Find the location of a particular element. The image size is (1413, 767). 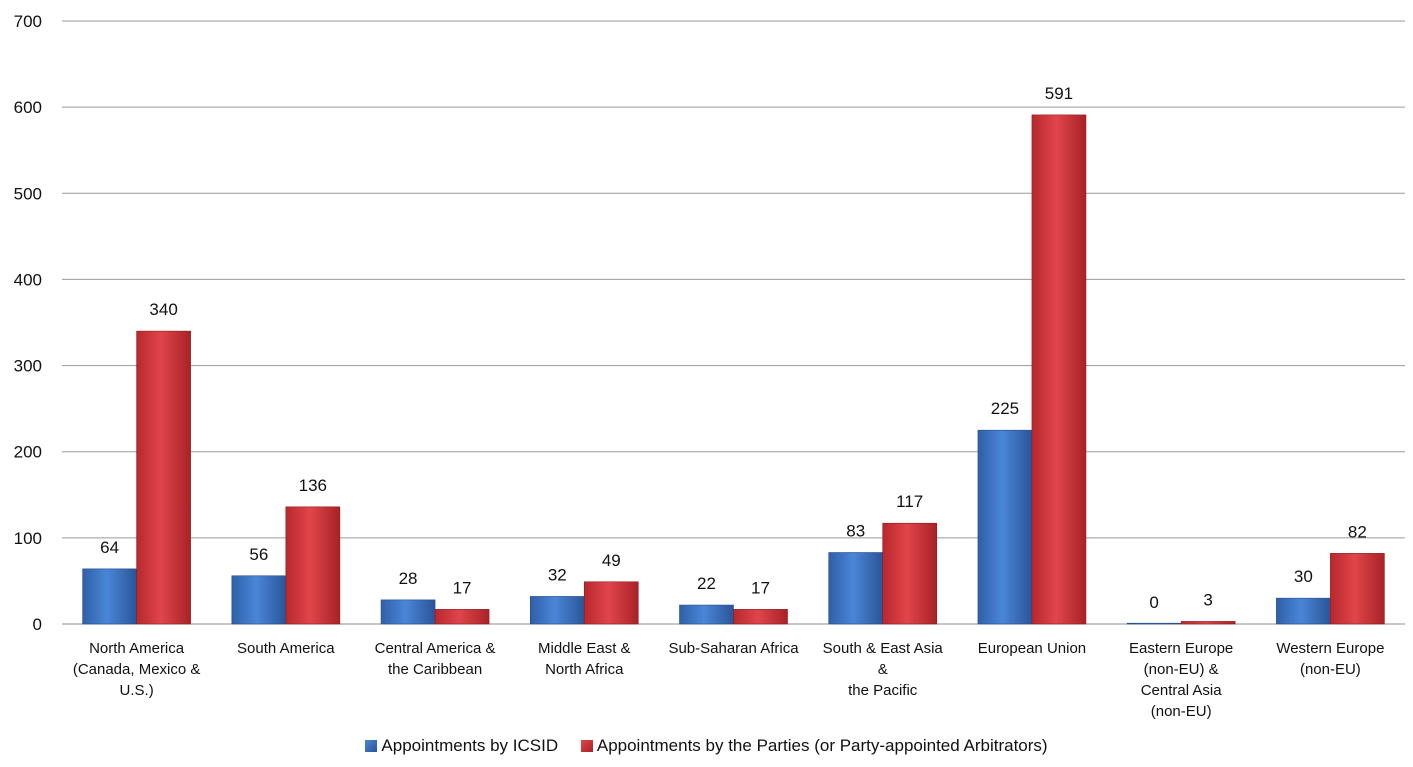

x-category-label: North America (Canada, Mexico & U.S.) is located at coordinates (137, 669).